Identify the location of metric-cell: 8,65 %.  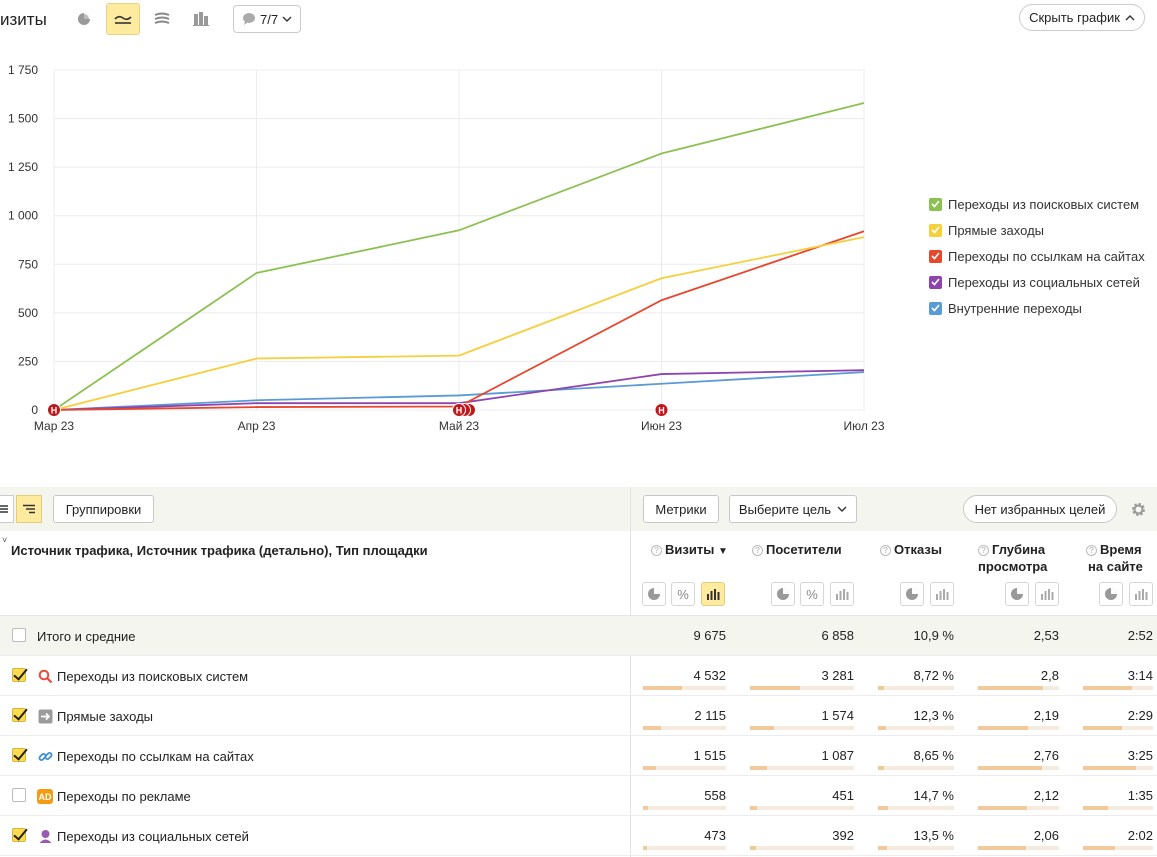
(933, 755).